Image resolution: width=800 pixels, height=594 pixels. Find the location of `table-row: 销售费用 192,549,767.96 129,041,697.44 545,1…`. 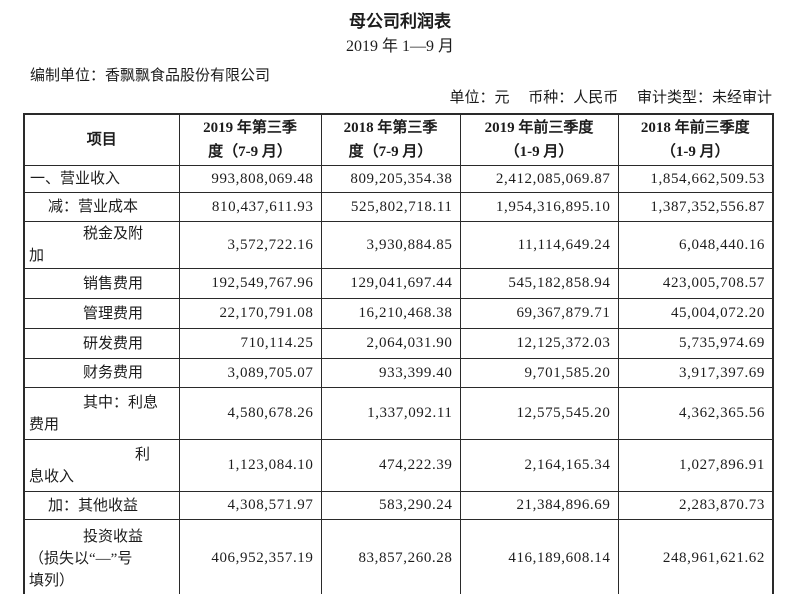

table-row: 销售费用 192,549,767.96 129,041,697.44 545,1… is located at coordinates (398, 283).